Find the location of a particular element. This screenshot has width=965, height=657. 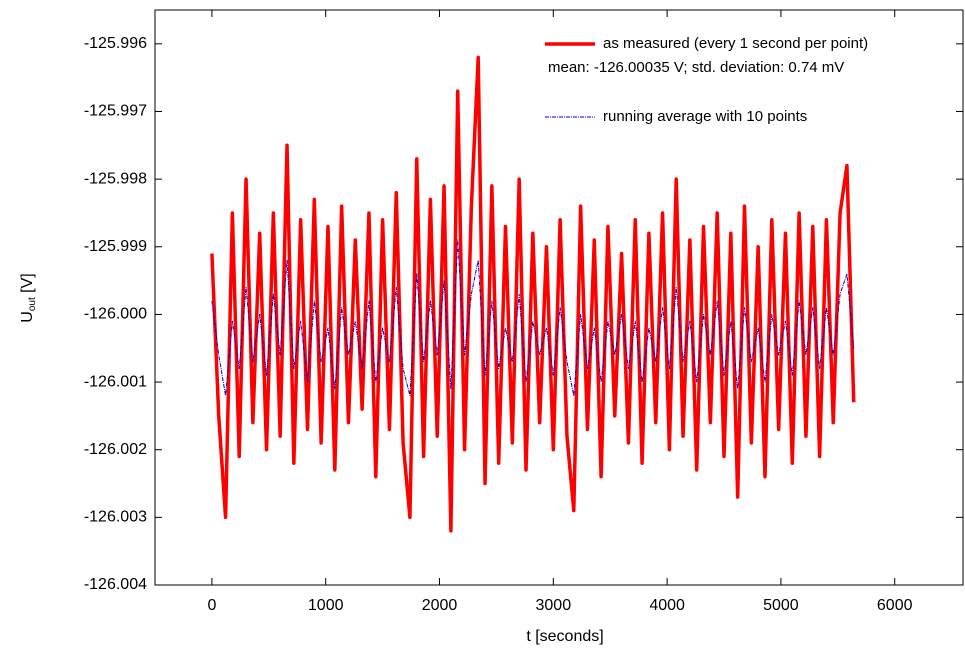

y-label-sub: out is located at coordinates (32, 304).